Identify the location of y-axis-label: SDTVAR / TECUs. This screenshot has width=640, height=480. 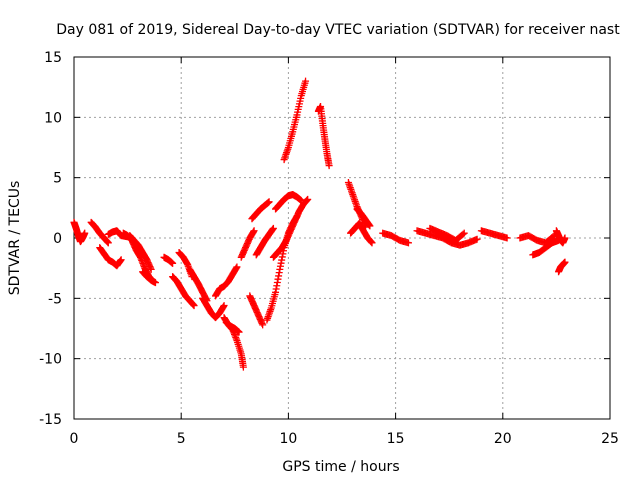
(15, 238).